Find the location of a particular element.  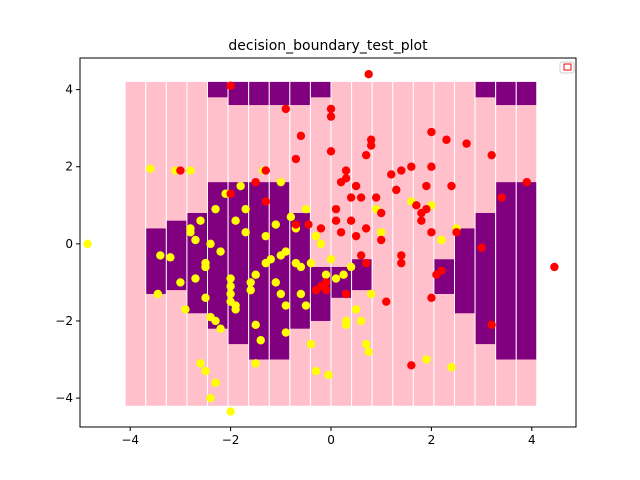

x-tick-label: 4 is located at coordinates (532, 440).